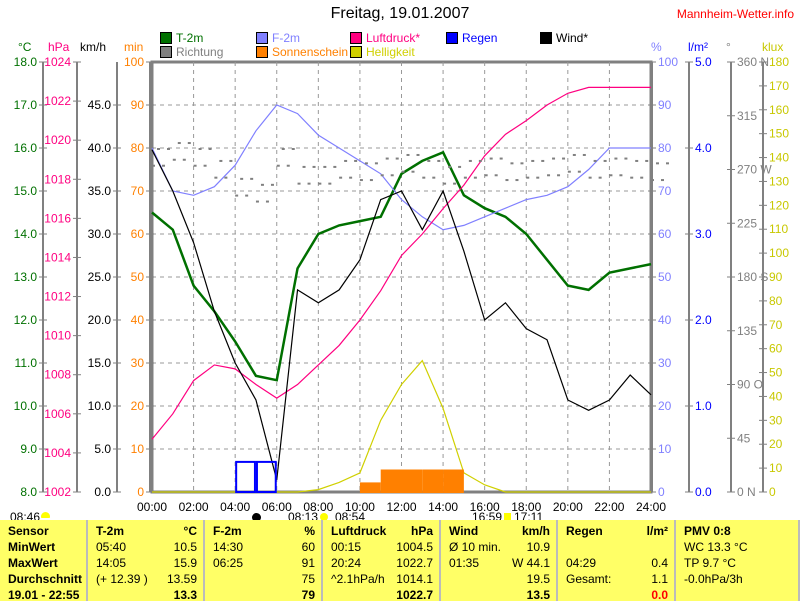  I want to click on table-header-cell: hPa, so click(421, 531).